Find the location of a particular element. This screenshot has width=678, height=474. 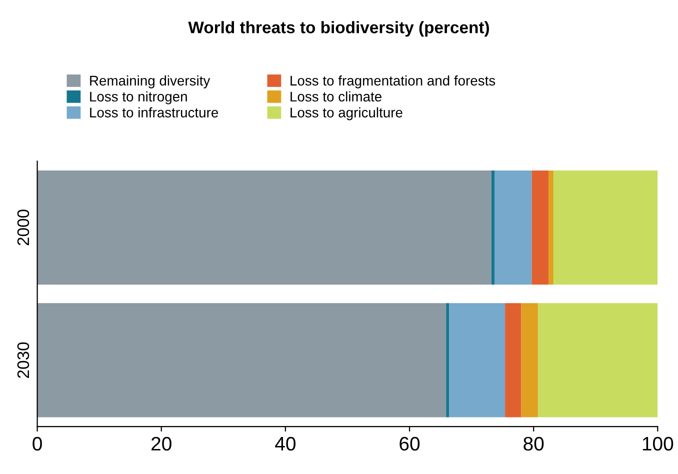

legend-label: Remaining diversity is located at coordinates (150, 81).